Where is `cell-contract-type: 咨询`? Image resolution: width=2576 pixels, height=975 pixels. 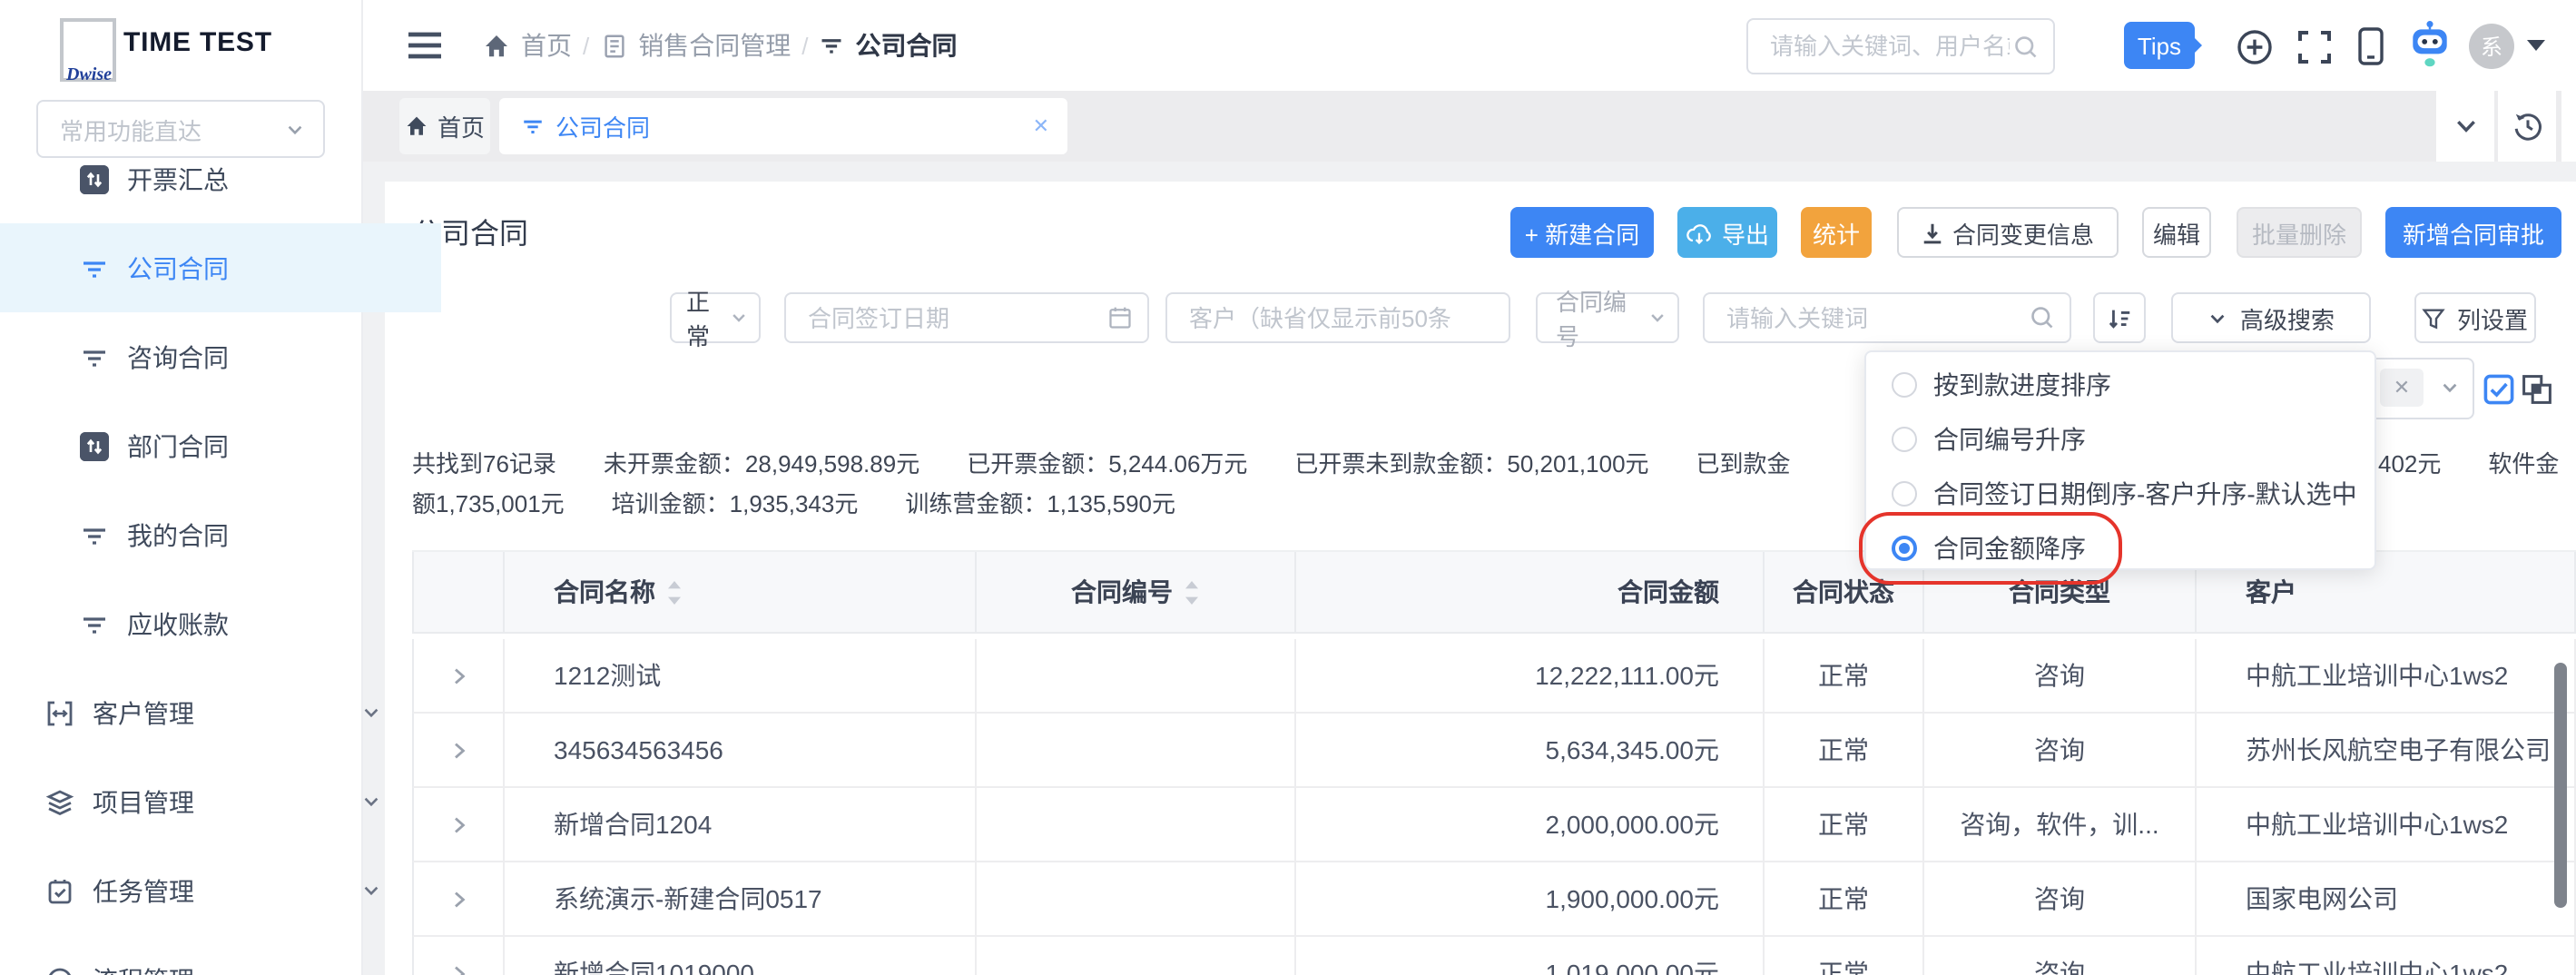
cell-contract-type: 咨询 is located at coordinates (2060, 751).